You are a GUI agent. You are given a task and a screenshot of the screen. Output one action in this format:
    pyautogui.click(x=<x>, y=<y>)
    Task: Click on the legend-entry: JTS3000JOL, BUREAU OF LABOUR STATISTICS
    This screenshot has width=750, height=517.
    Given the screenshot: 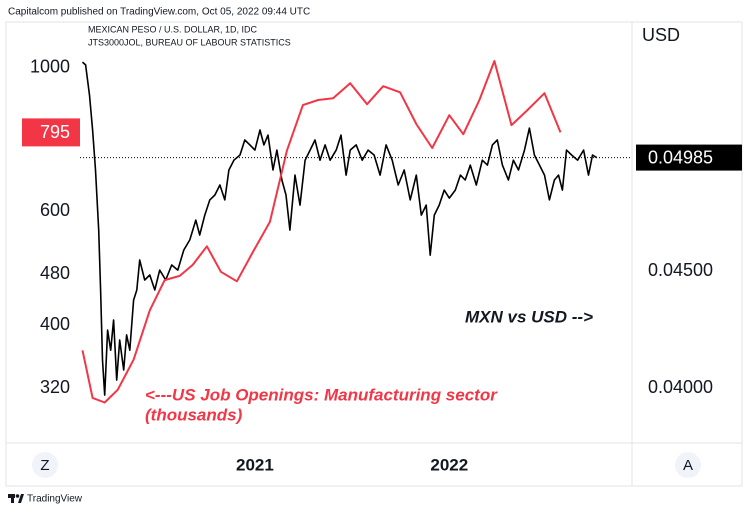 What is the action you would take?
    pyautogui.click(x=189, y=42)
    